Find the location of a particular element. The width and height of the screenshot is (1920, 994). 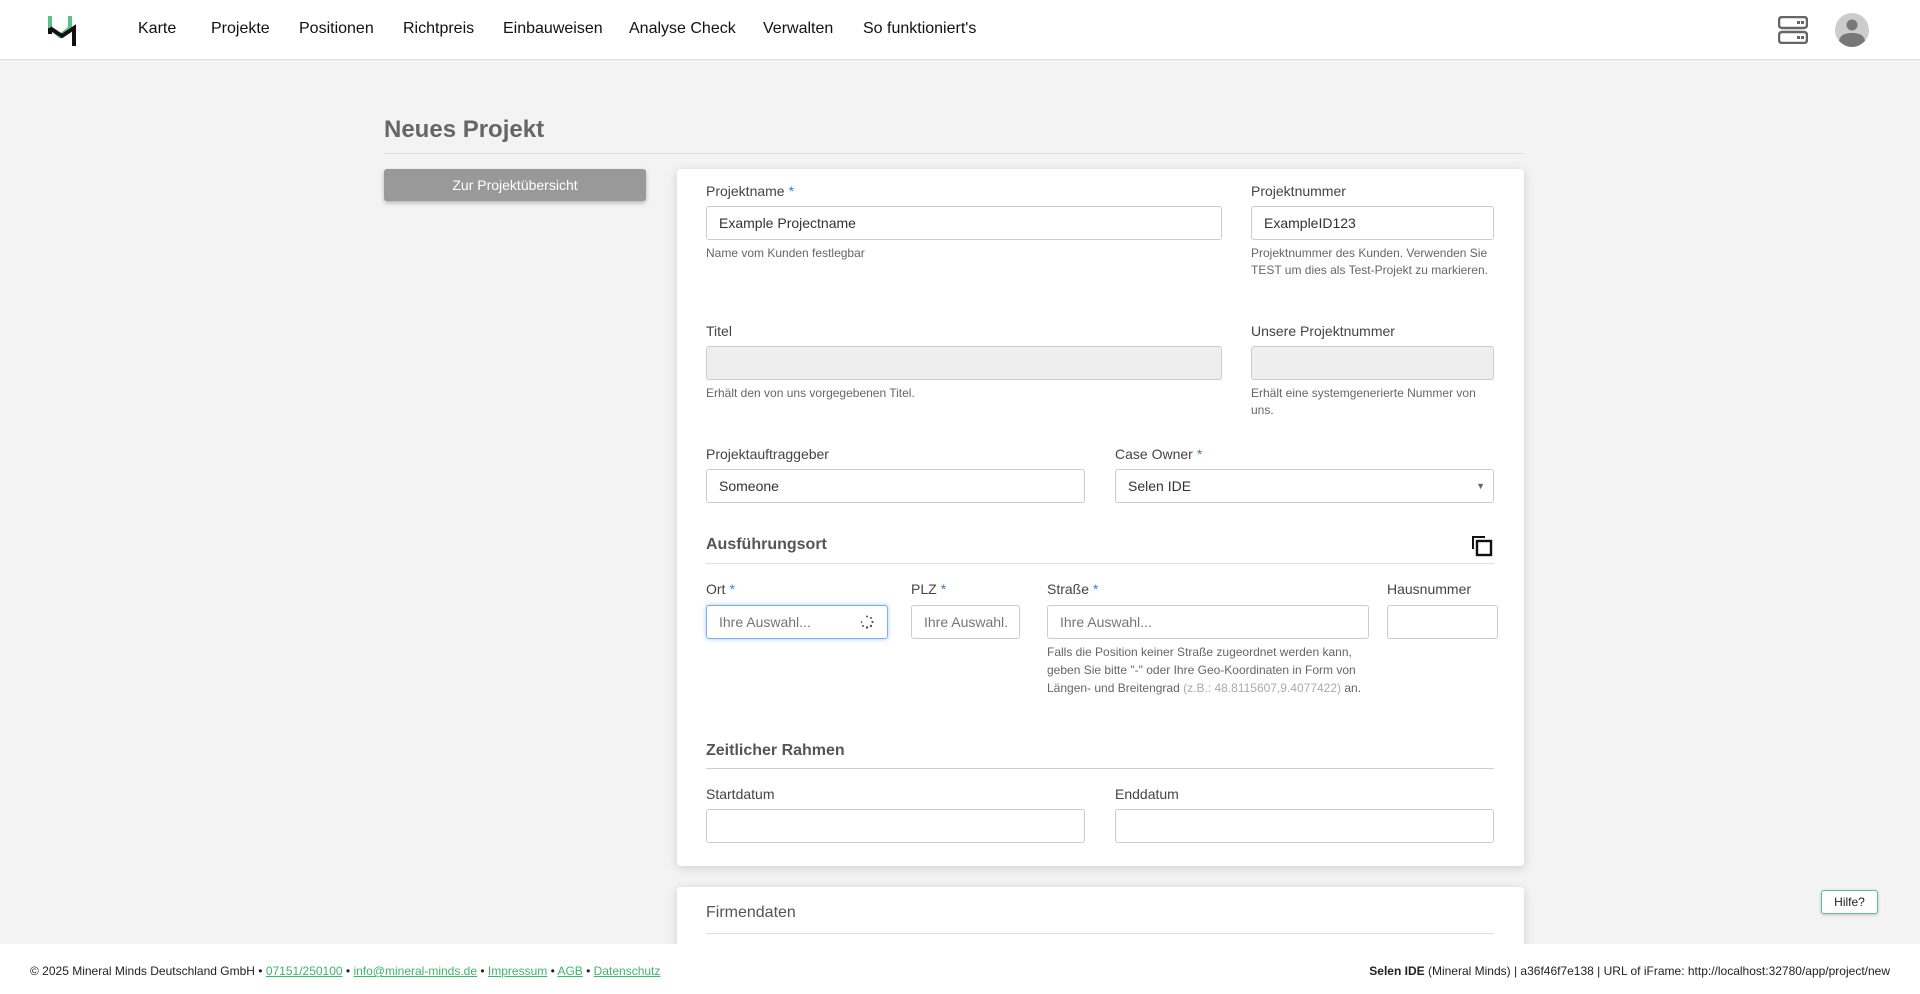

nav-richtpreis: Richtpreis is located at coordinates (439, 28).